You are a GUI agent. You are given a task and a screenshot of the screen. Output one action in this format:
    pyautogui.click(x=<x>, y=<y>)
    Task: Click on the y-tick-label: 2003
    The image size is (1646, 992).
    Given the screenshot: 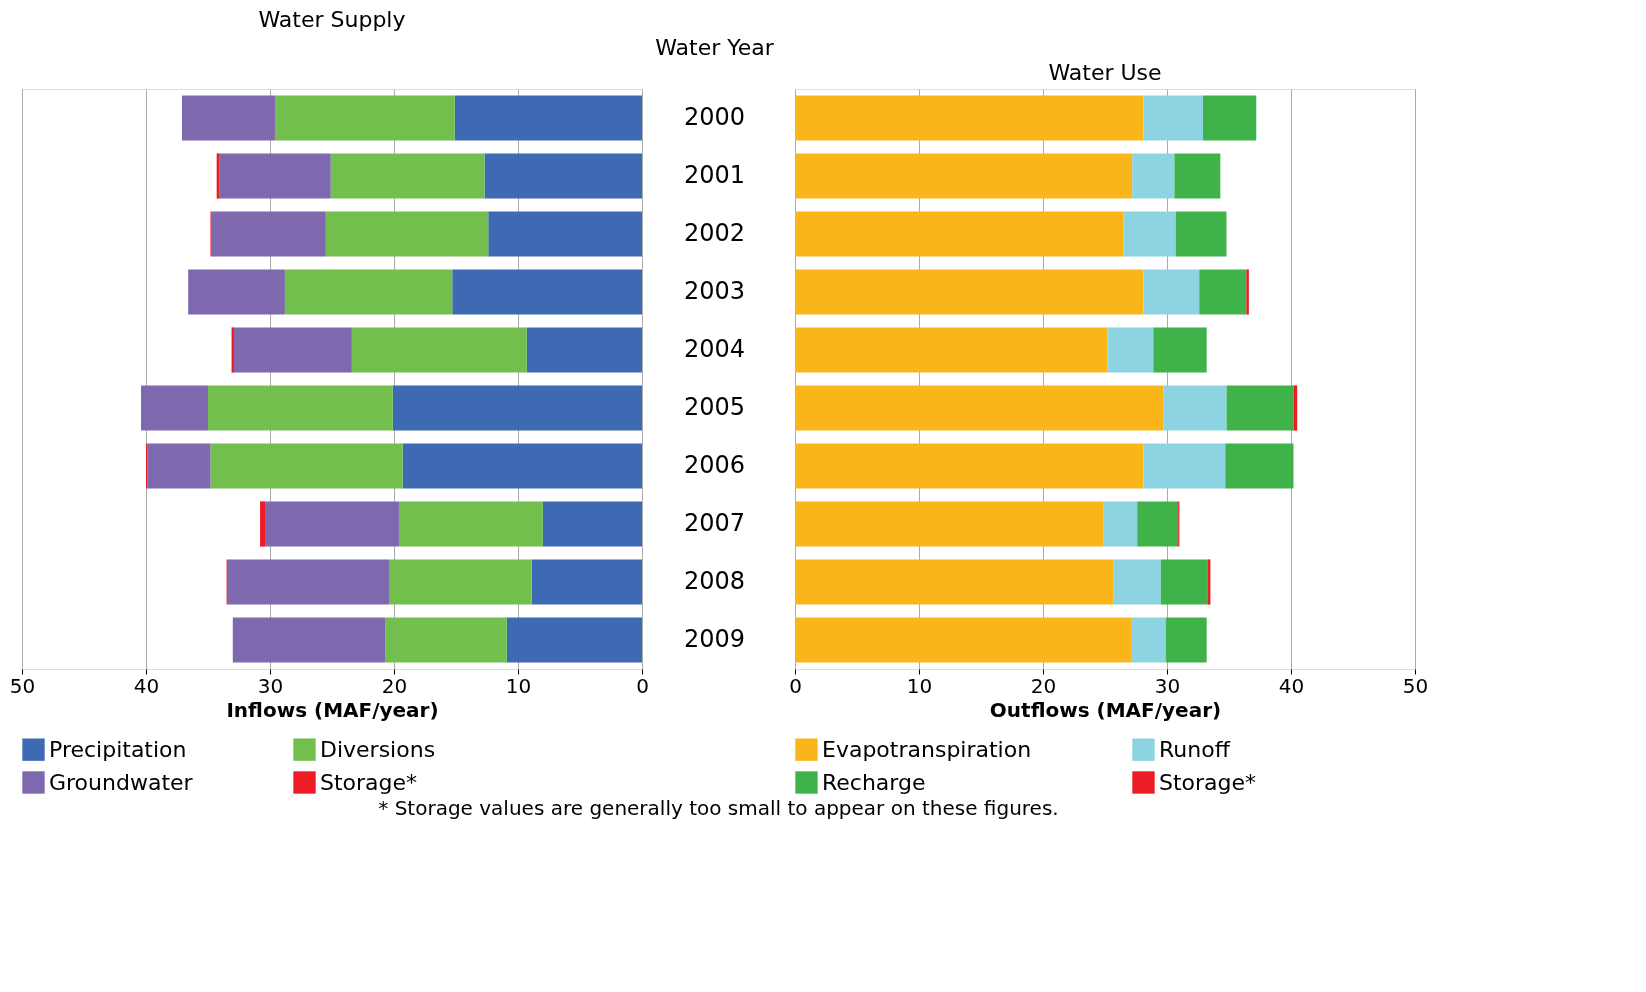 What is the action you would take?
    pyautogui.click(x=714, y=291)
    